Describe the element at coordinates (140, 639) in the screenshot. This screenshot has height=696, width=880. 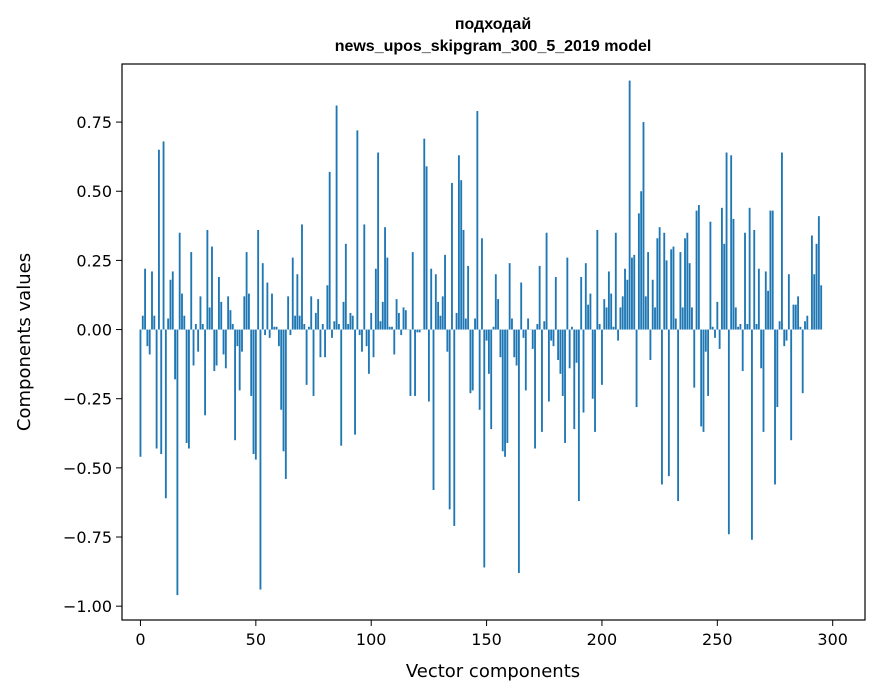
I see `x-tick-label: 0` at that location.